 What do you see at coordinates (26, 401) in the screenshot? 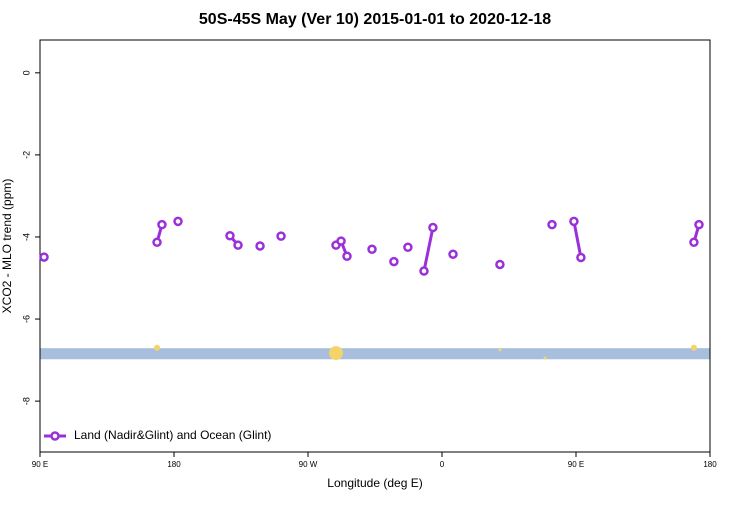
I see `y-tick-label: -8` at bounding box center [26, 401].